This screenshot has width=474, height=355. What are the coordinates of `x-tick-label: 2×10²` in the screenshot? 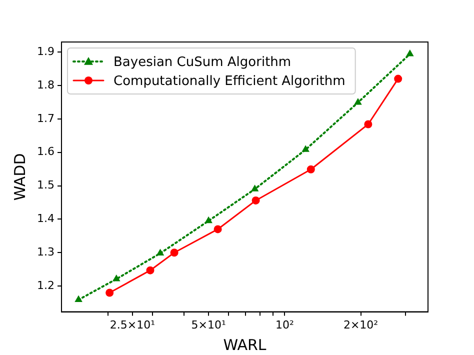 It's located at (360, 325).